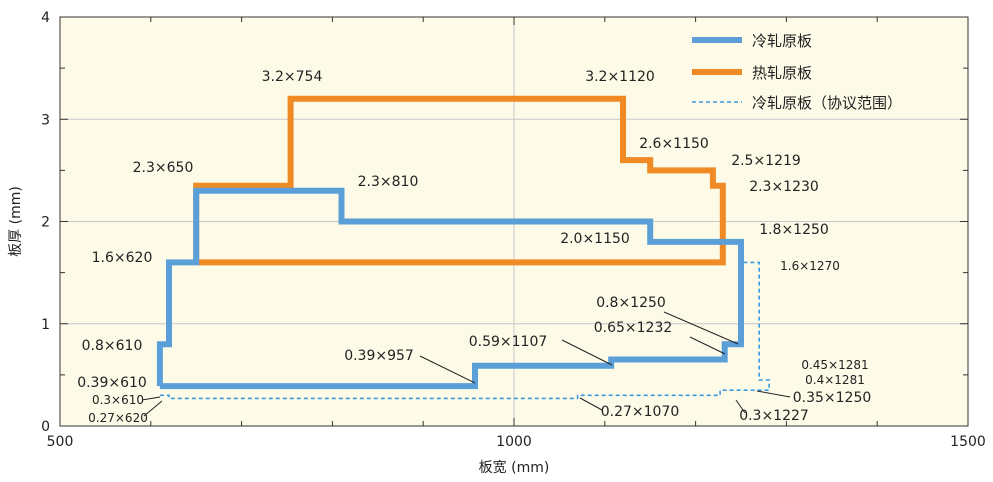  What do you see at coordinates (292, 77) in the screenshot?
I see `point-label: 3.2×754` at bounding box center [292, 77].